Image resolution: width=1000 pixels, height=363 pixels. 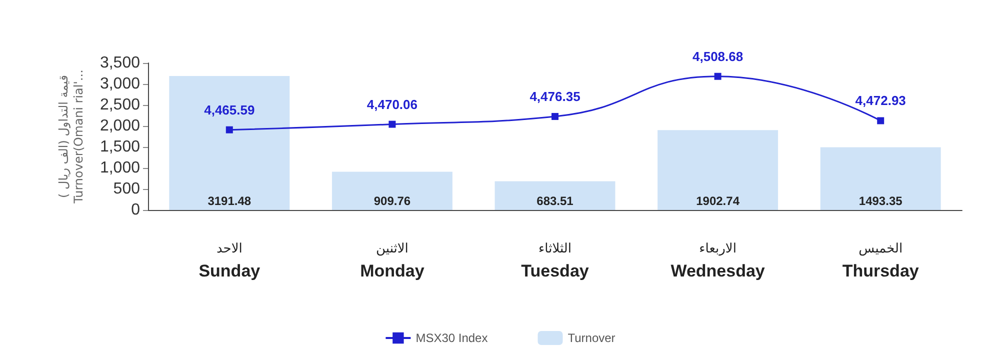 What do you see at coordinates (230, 201) in the screenshot?
I see `data-label: 3191.48` at bounding box center [230, 201].